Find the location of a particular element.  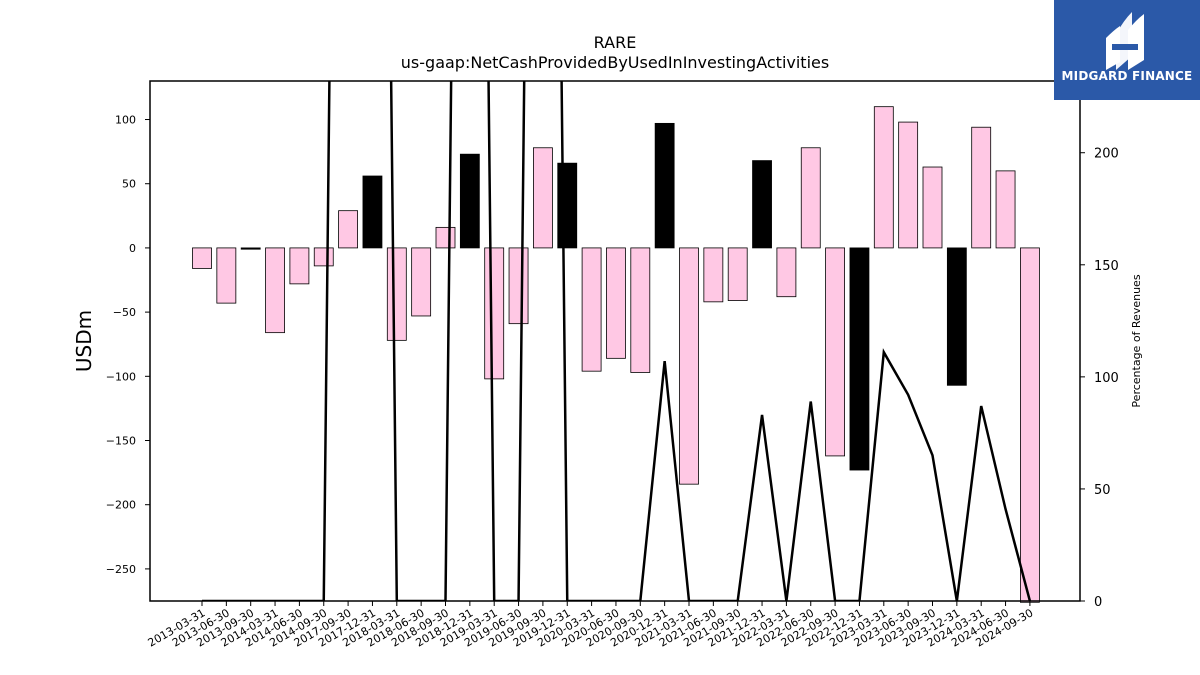

y2-tick-label: 100 is located at coordinates (1106, 378).